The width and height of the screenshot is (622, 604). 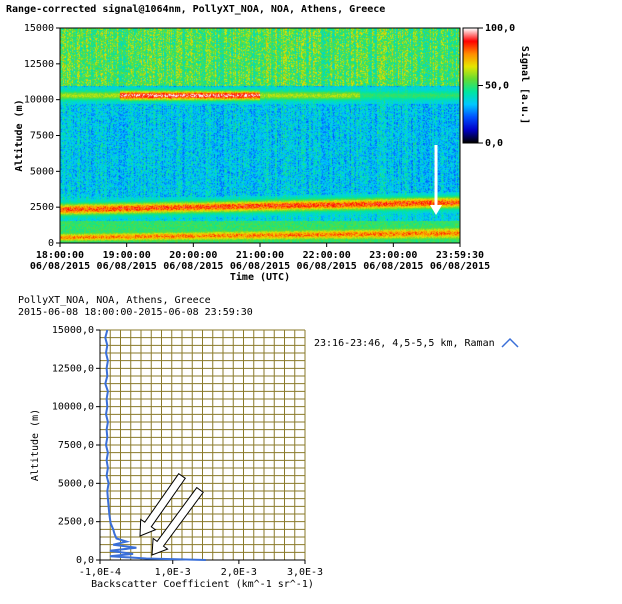 I want to click on heatmap-x-tick-time: 22:00:00, so click(x=327, y=255).